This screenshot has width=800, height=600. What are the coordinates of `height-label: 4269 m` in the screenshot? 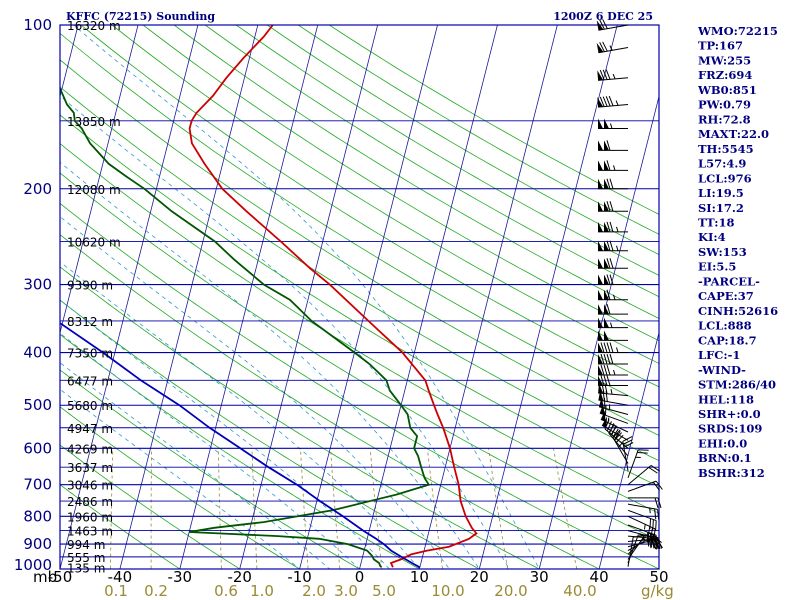 It's located at (90, 449).